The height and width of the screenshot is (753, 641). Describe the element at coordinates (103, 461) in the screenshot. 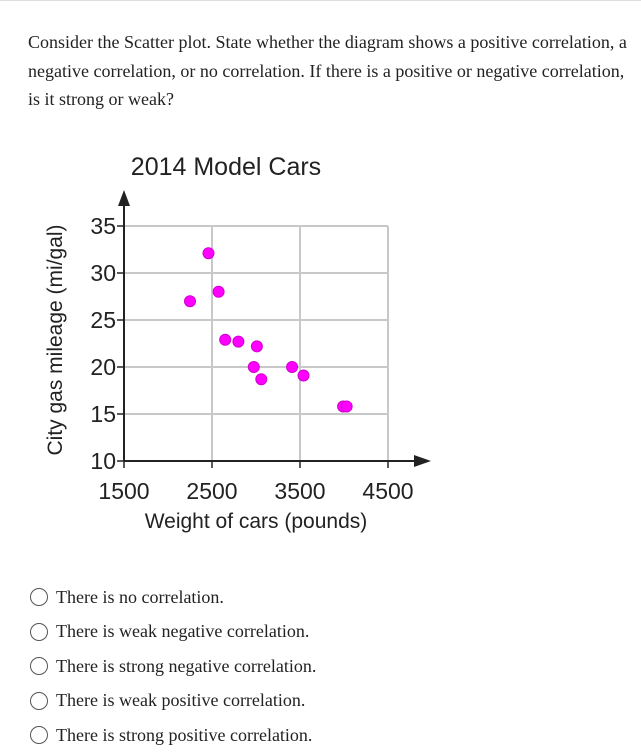

I see `y-tick-label: 10` at that location.